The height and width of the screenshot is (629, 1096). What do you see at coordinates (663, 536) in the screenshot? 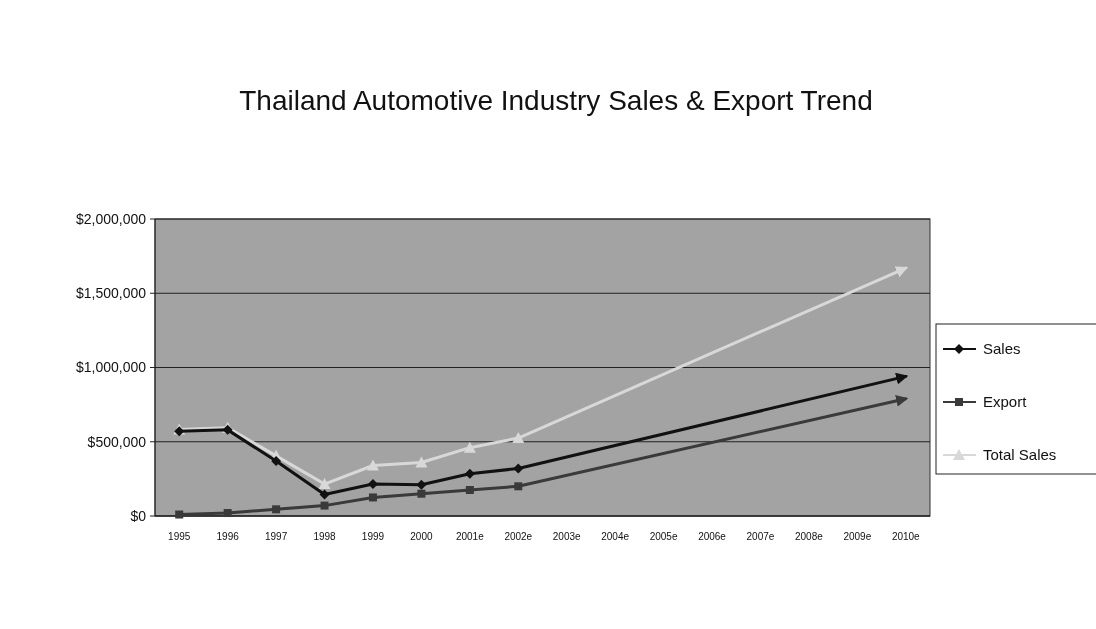
I see `x-tick-label: 2005e` at bounding box center [663, 536].